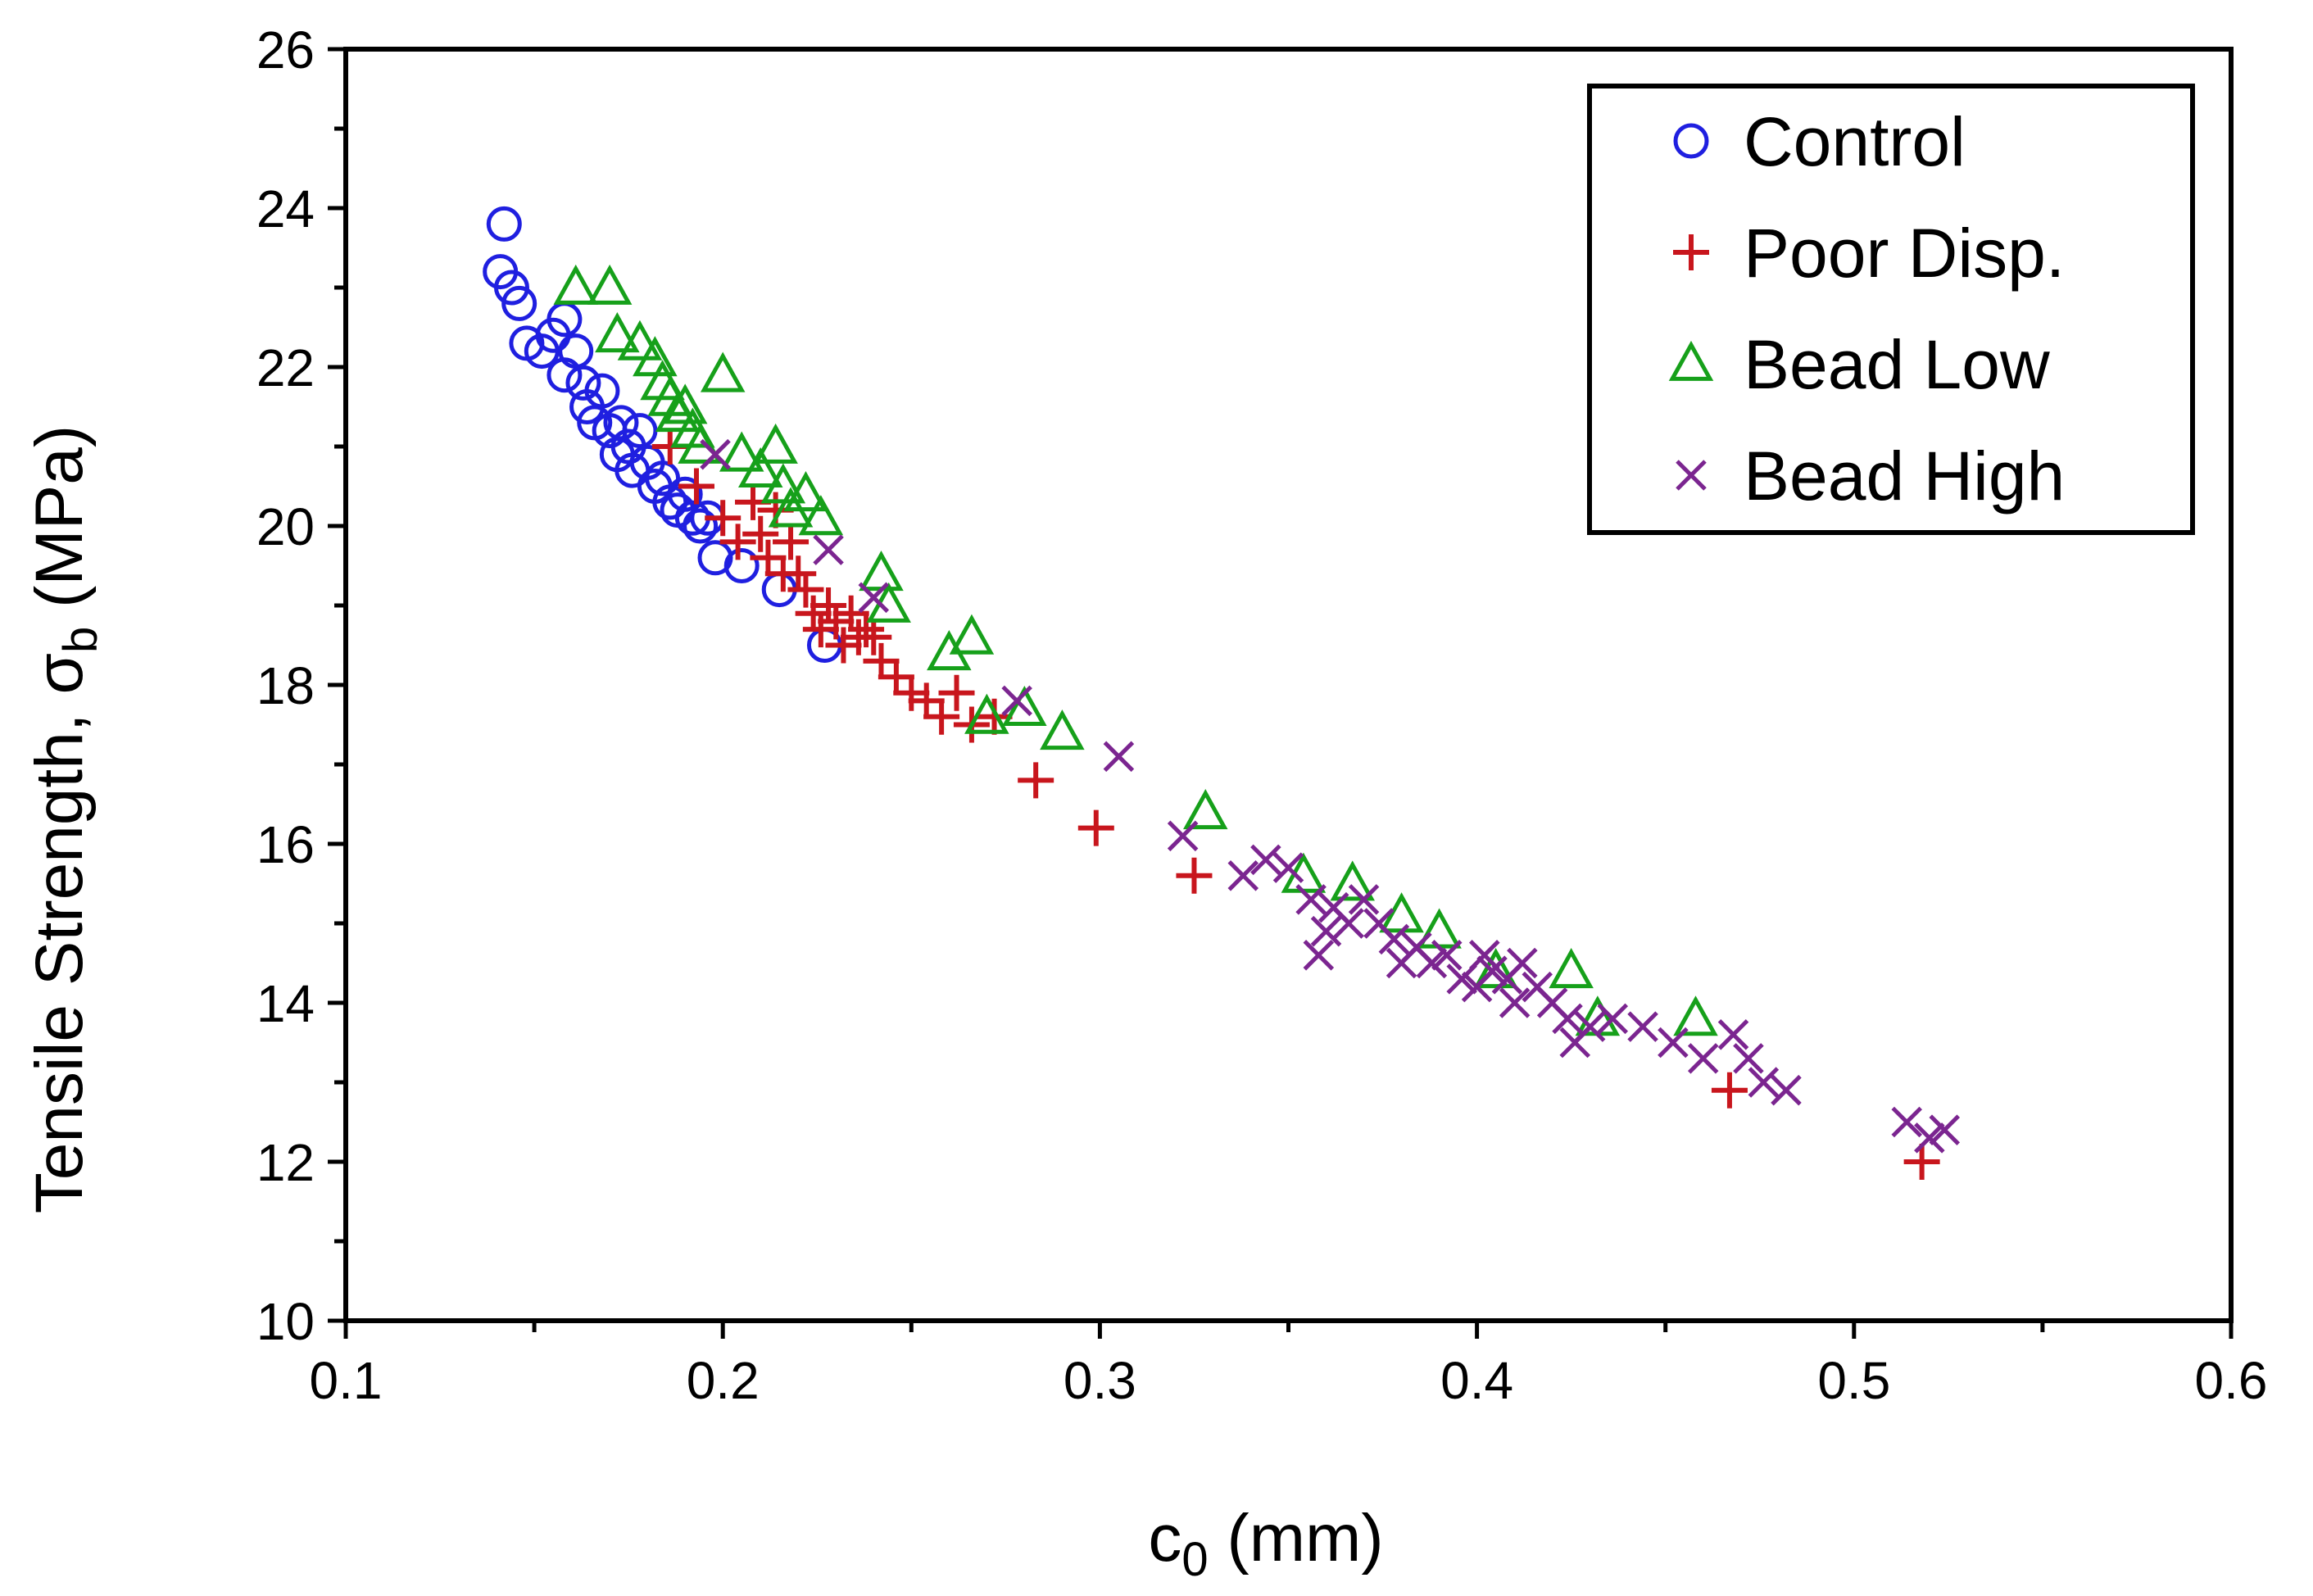 This screenshot has width=2313, height=1596. What do you see at coordinates (80, 640) in the screenshot?
I see `y-axis-title-subscript: b` at bounding box center [80, 640].